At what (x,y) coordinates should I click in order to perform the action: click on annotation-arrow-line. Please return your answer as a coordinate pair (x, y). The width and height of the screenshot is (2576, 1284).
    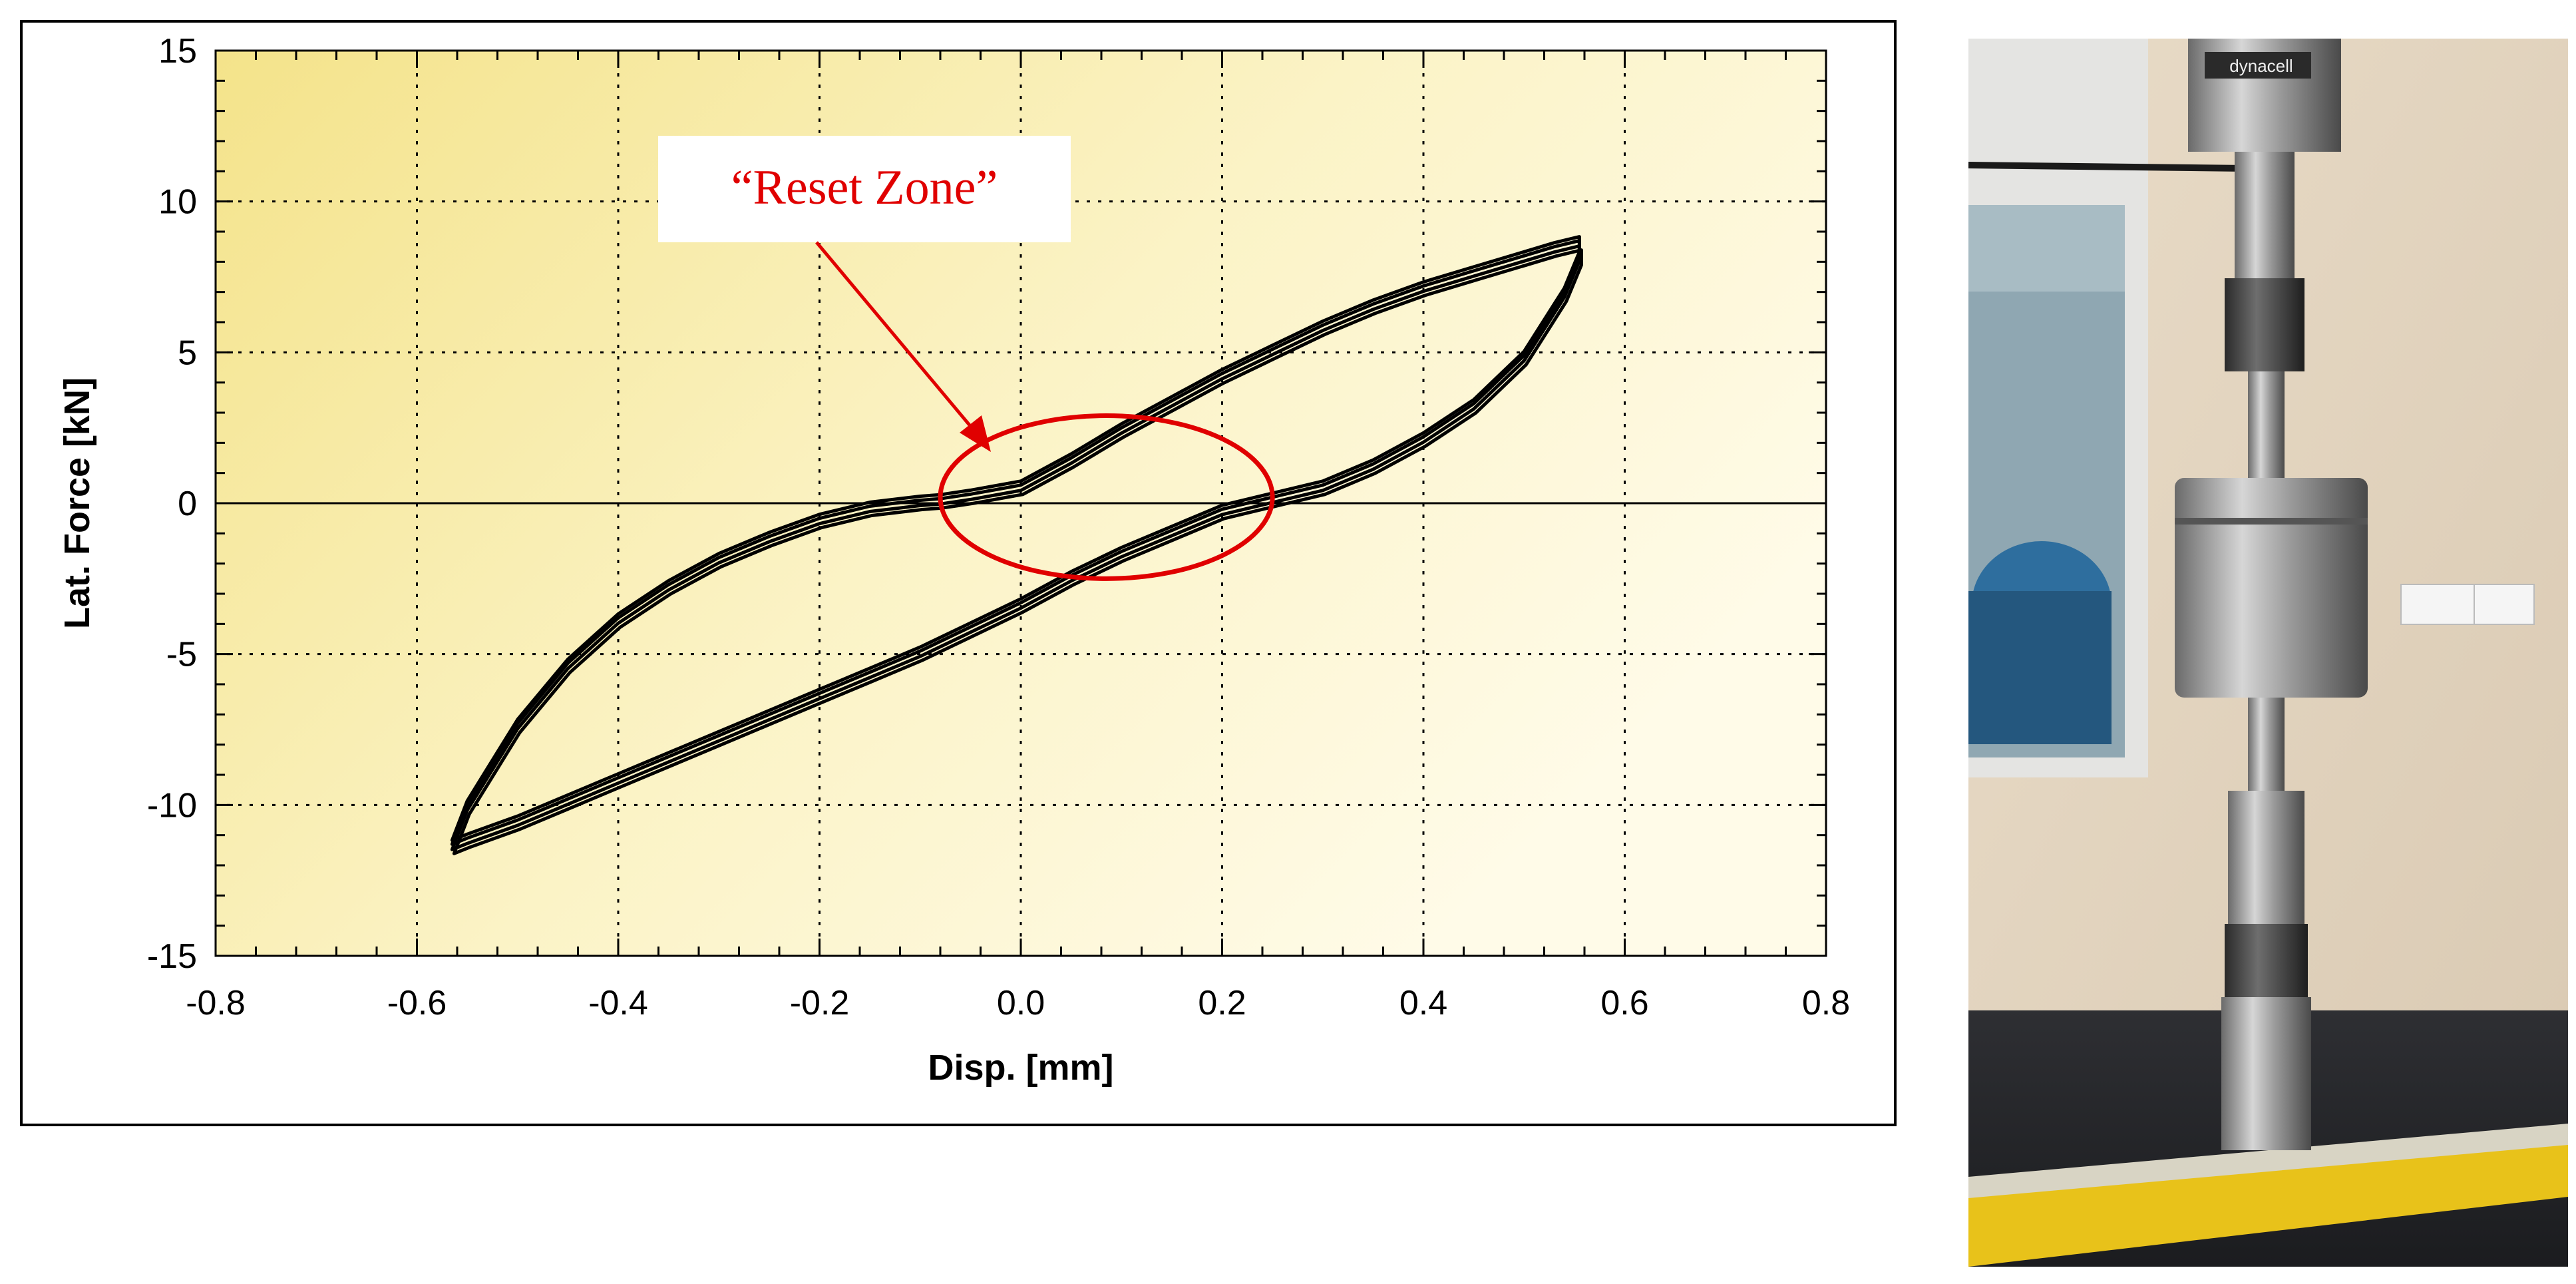
    Looking at the image, I should click on (898, 340).